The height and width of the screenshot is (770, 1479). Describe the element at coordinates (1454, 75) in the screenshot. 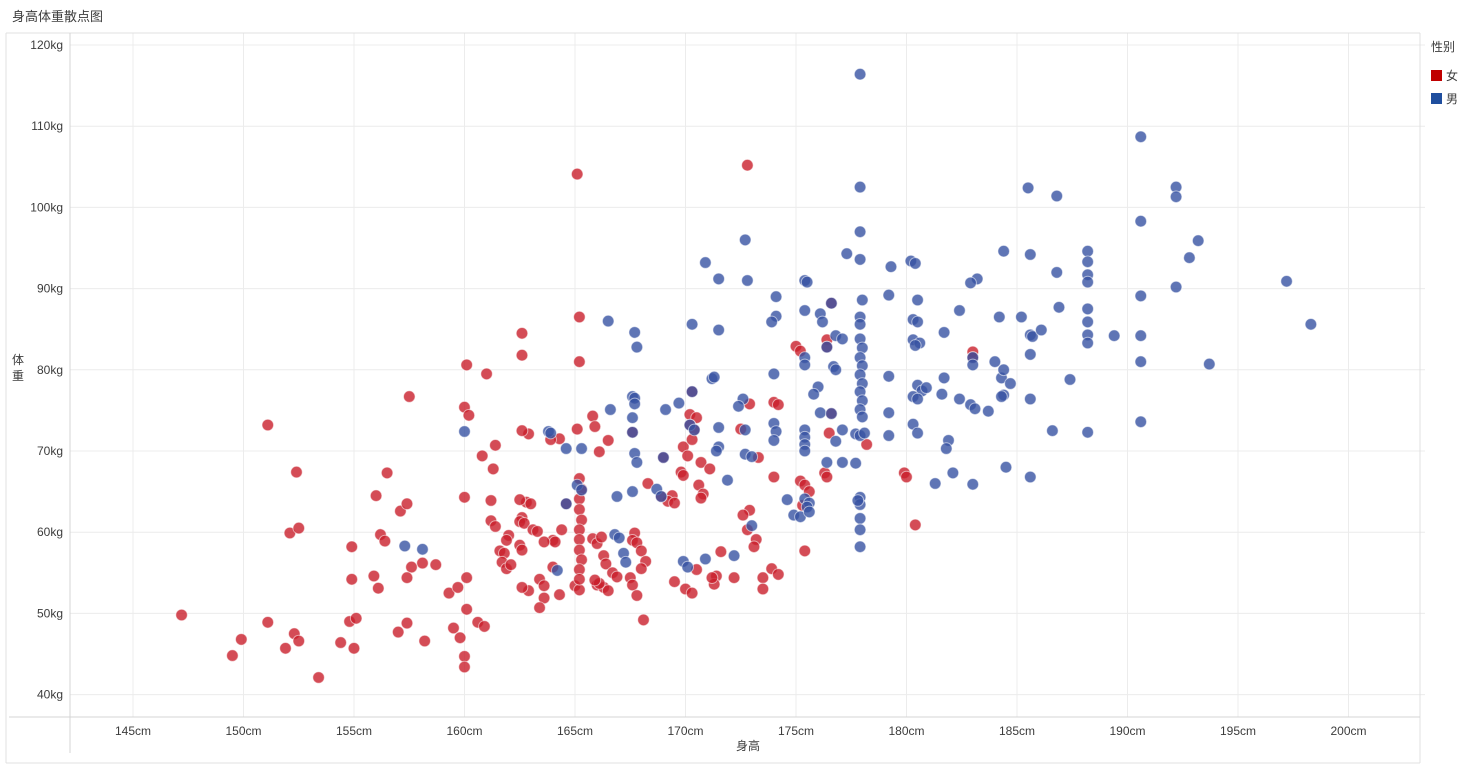

I see `legend-item-female: 女` at that location.